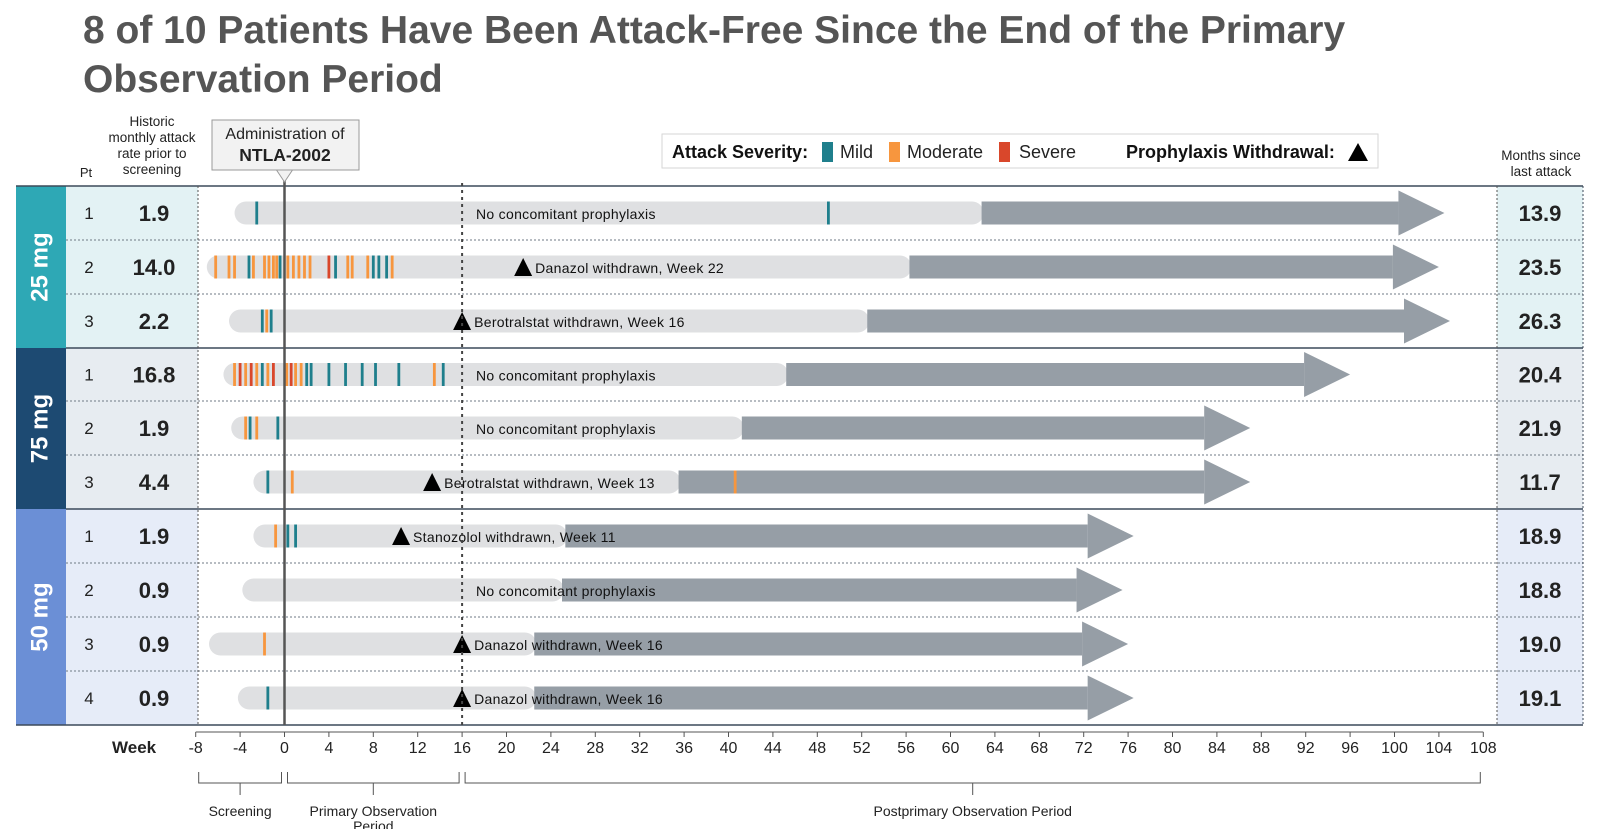  Describe the element at coordinates (972, 783) in the screenshot. I see `period-bracket` at that location.